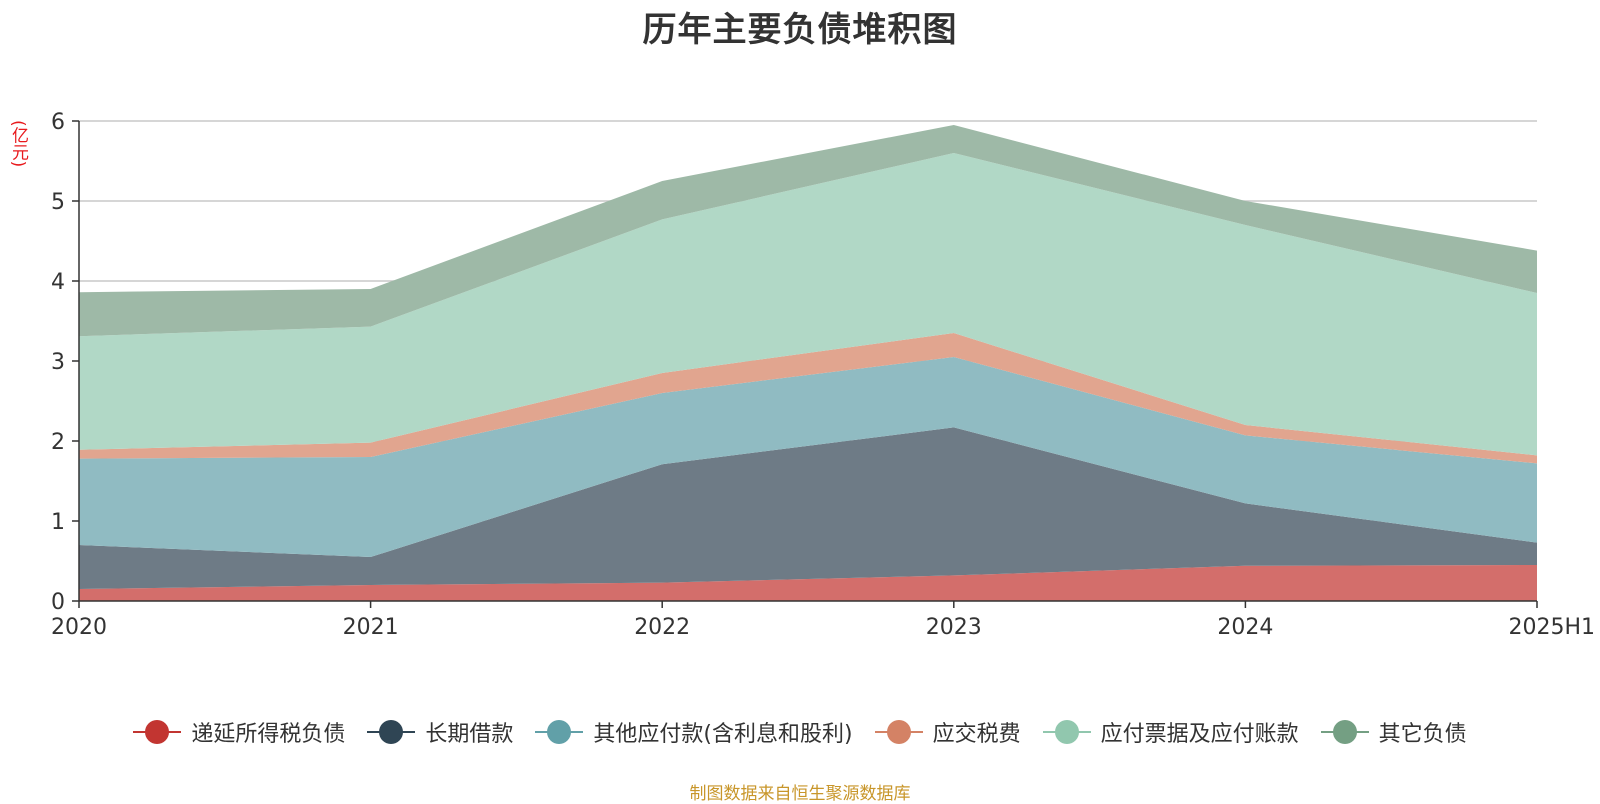 This screenshot has width=1600, height=804. I want to click on y-tick-labels: 0 1 2 3 4 5 6, so click(58, 362).